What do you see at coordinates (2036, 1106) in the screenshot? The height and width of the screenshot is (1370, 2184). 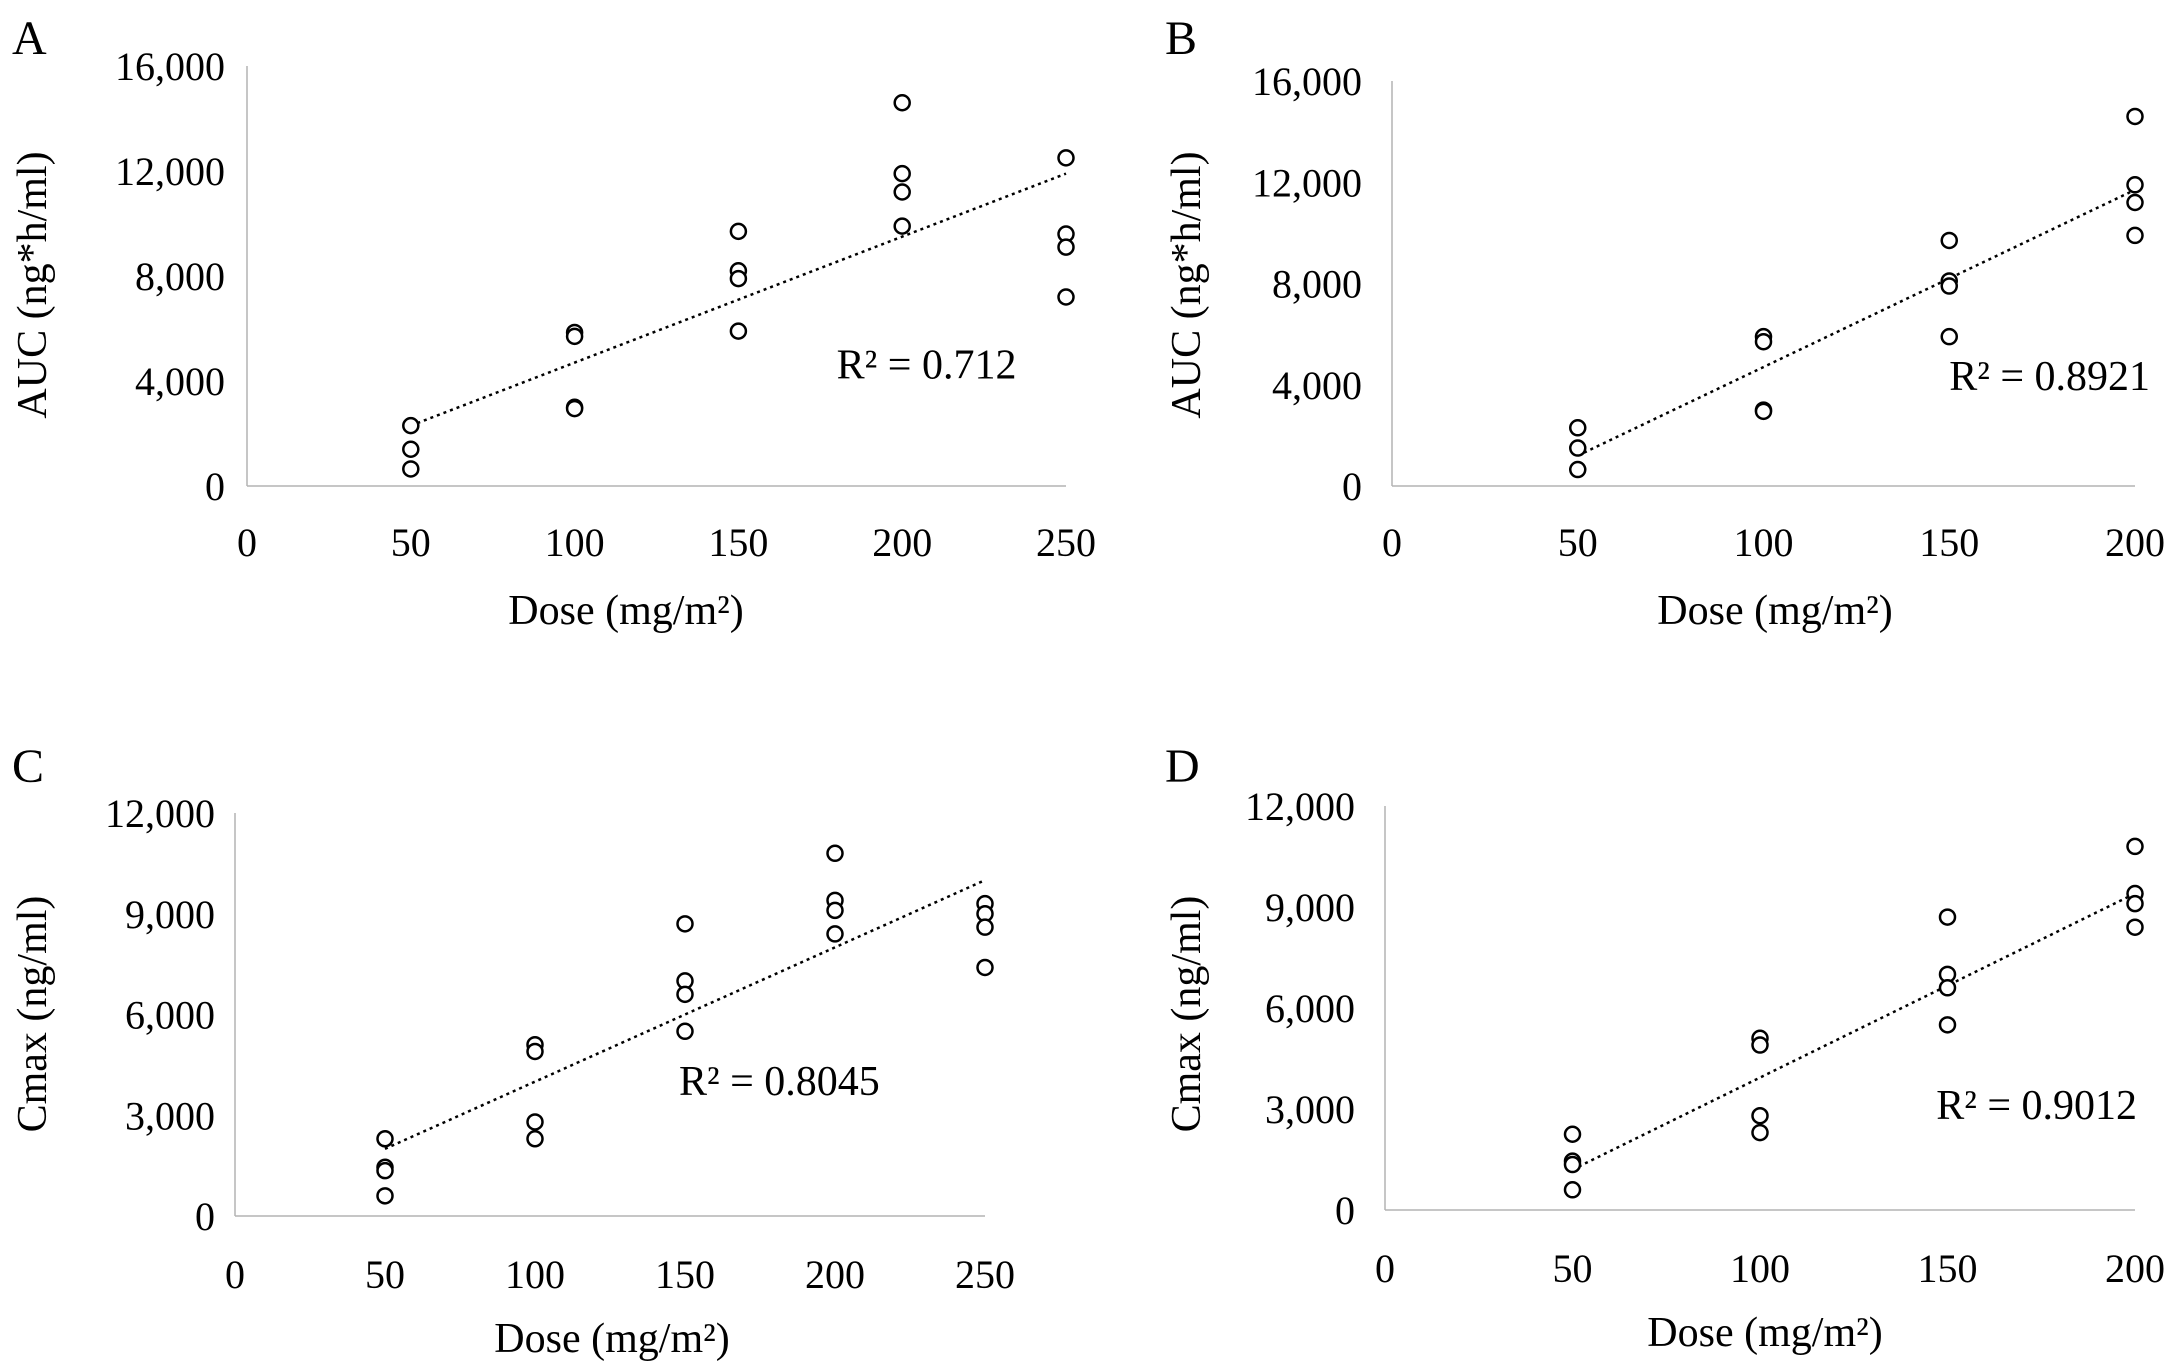 I see `r-squared-label: R² = 0.9012` at bounding box center [2036, 1106].